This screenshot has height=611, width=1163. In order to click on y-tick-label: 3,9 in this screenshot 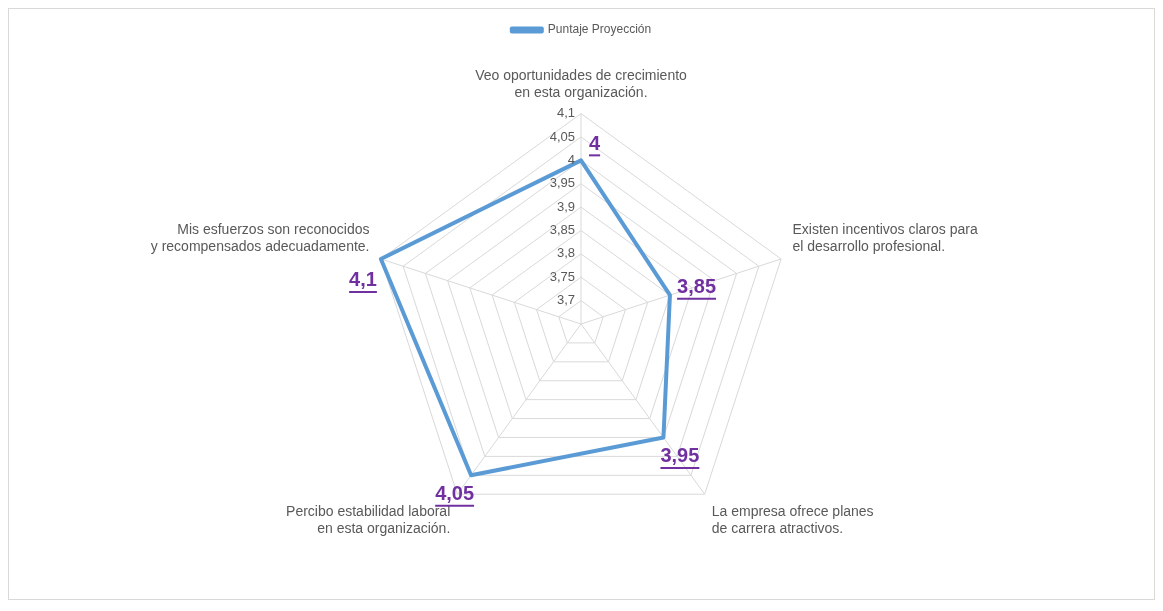, I will do `click(565, 206)`.